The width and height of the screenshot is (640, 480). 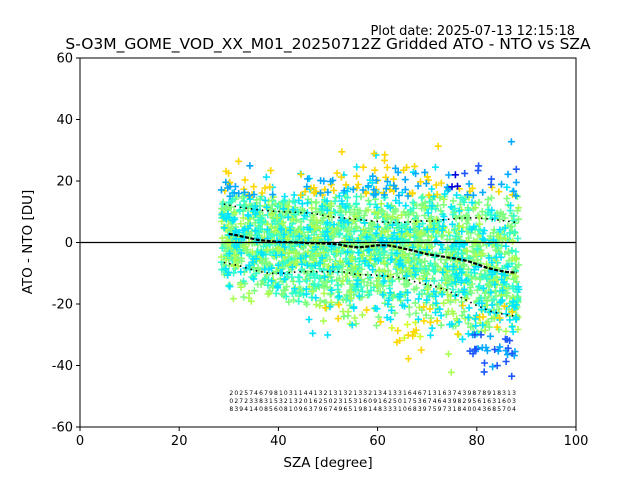 What do you see at coordinates (377, 441) in the screenshot?
I see `x-tick-label: 60` at bounding box center [377, 441].